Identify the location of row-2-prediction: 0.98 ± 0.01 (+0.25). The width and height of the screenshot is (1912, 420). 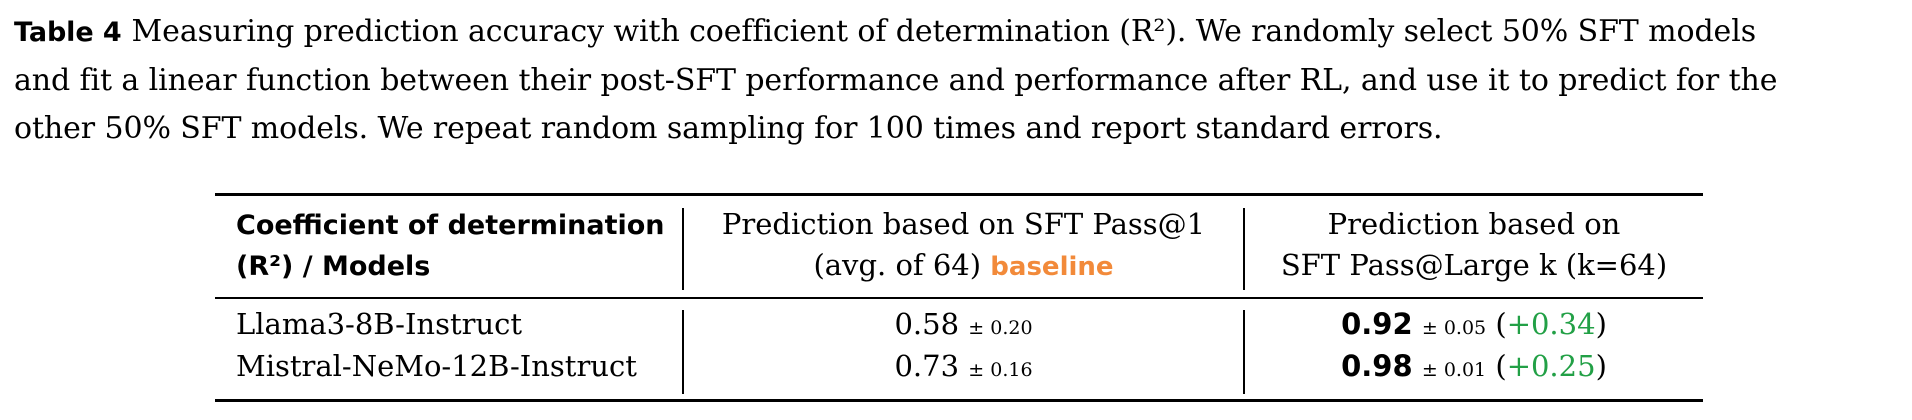
(1474, 366).